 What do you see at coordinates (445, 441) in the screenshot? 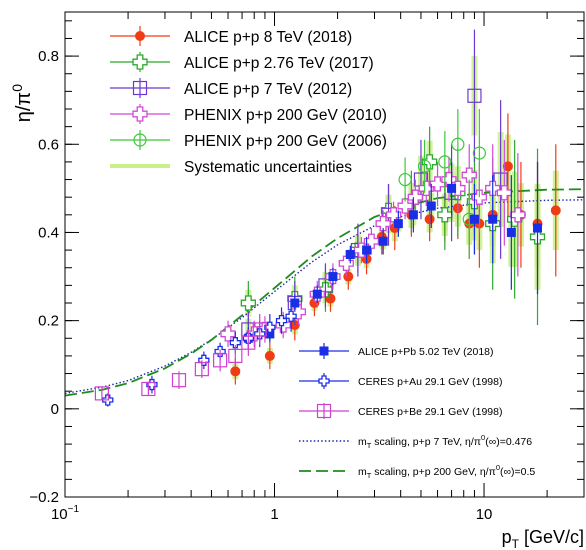
I see `legend-bottom-label: mT scaling, p+p 7 TeV, η/π0(∞)=0.476` at bounding box center [445, 441].